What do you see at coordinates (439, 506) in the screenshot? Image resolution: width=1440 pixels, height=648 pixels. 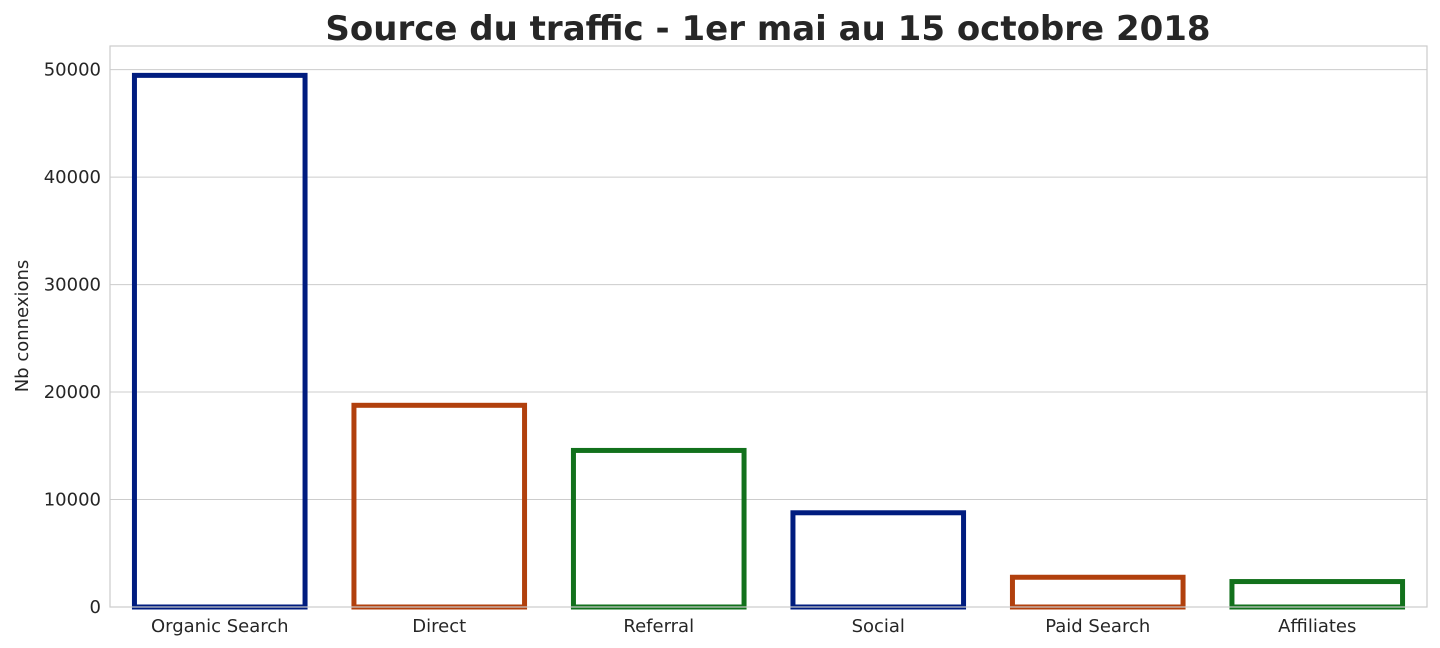 I see `bar-direct` at bounding box center [439, 506].